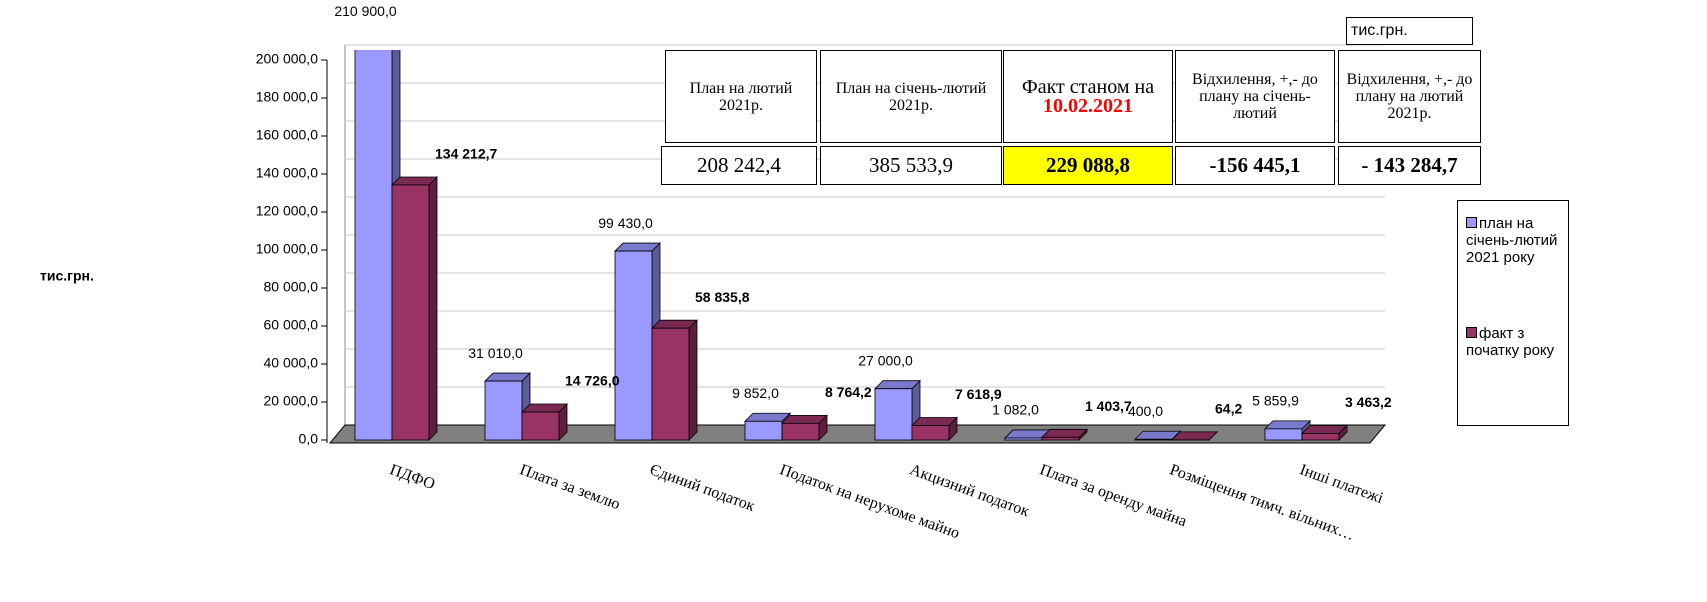 This screenshot has width=1707, height=602. I want to click on data-label: 8 764,2, so click(848, 392).